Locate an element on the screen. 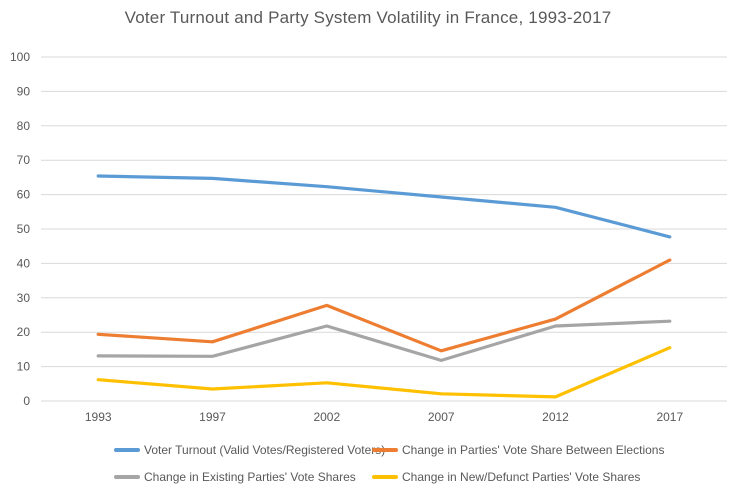 This screenshot has width=736, height=492. x-tick-label: 2002 is located at coordinates (326, 417).